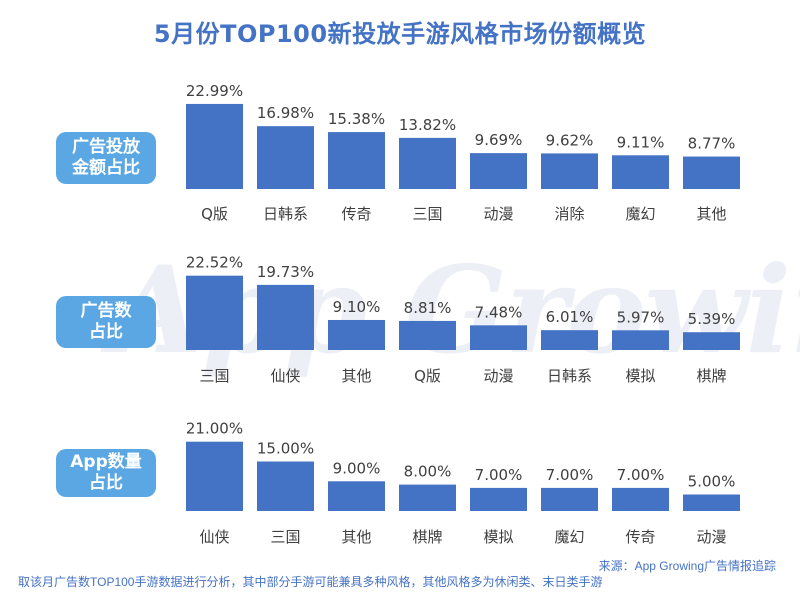  I want to click on data-label: 5.00%, so click(712, 482).